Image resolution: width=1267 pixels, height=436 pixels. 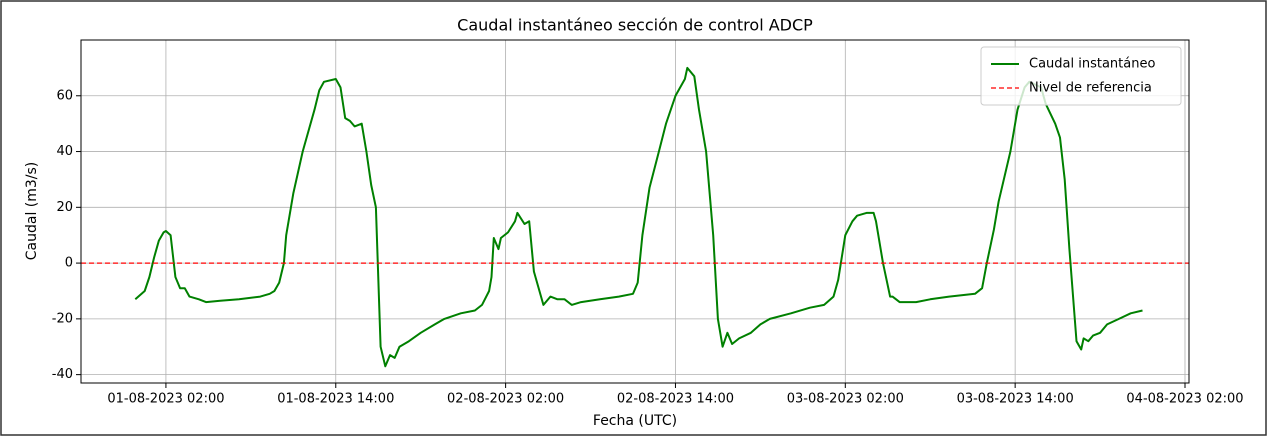 What do you see at coordinates (845, 399) in the screenshot?
I see `x-tick-label: 03-08-2023 02:00` at bounding box center [845, 399].